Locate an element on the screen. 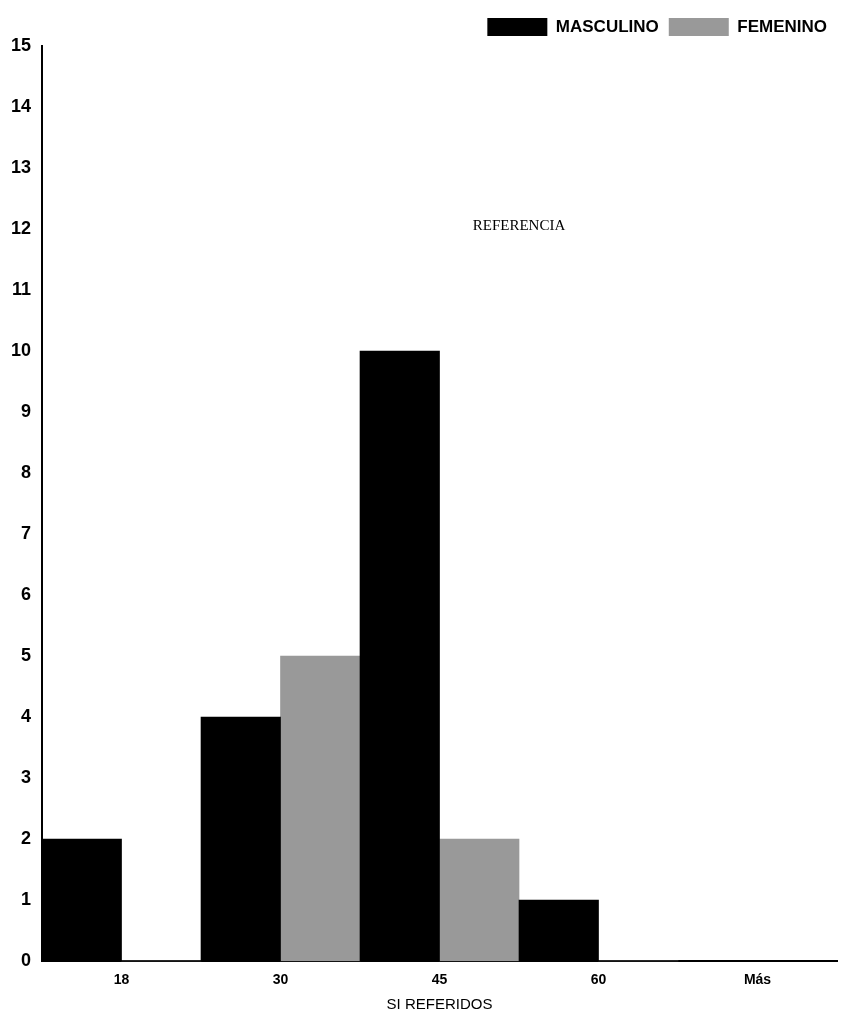 The height and width of the screenshot is (1030, 865). y-tick-label: 14 is located at coordinates (21, 105).